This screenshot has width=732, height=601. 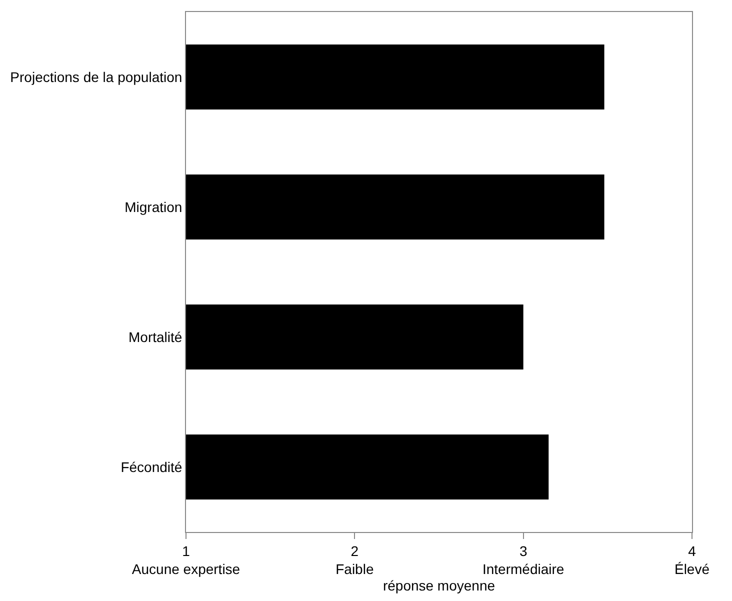 I want to click on x-axis-title: réponse moyenne, so click(x=439, y=585).